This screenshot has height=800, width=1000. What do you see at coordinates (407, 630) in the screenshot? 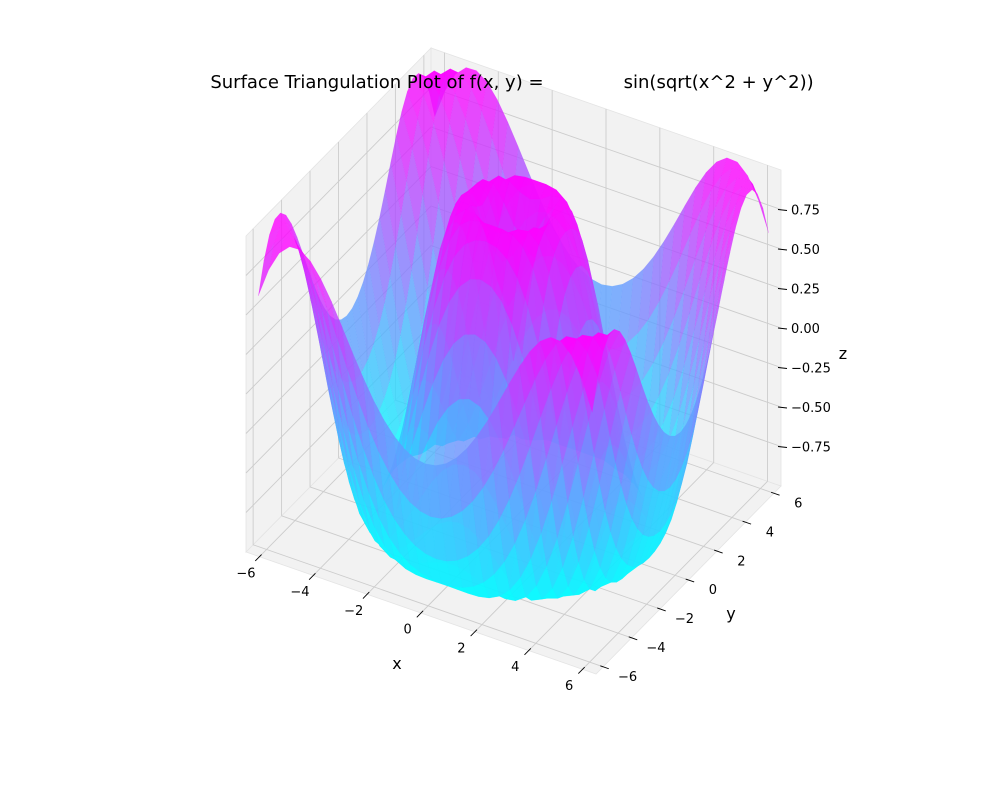
I see `x-tick-label: 0` at bounding box center [407, 630].